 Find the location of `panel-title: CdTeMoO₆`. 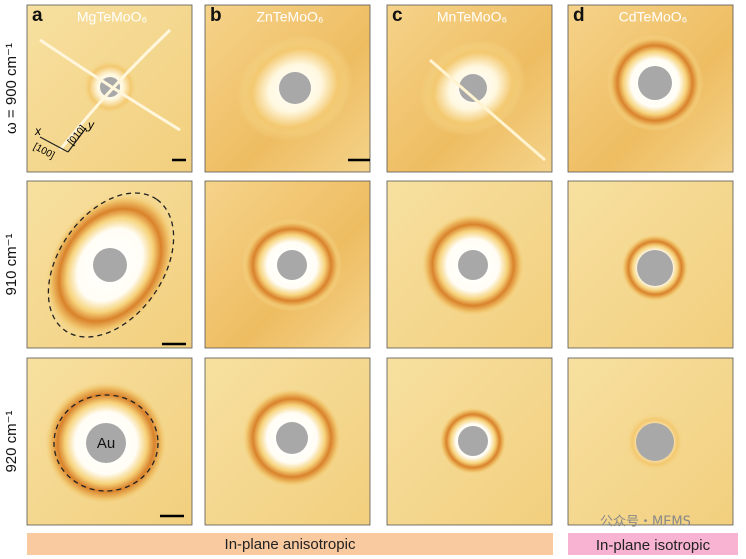

panel-title: CdTeMoO₆ is located at coordinates (653, 17).